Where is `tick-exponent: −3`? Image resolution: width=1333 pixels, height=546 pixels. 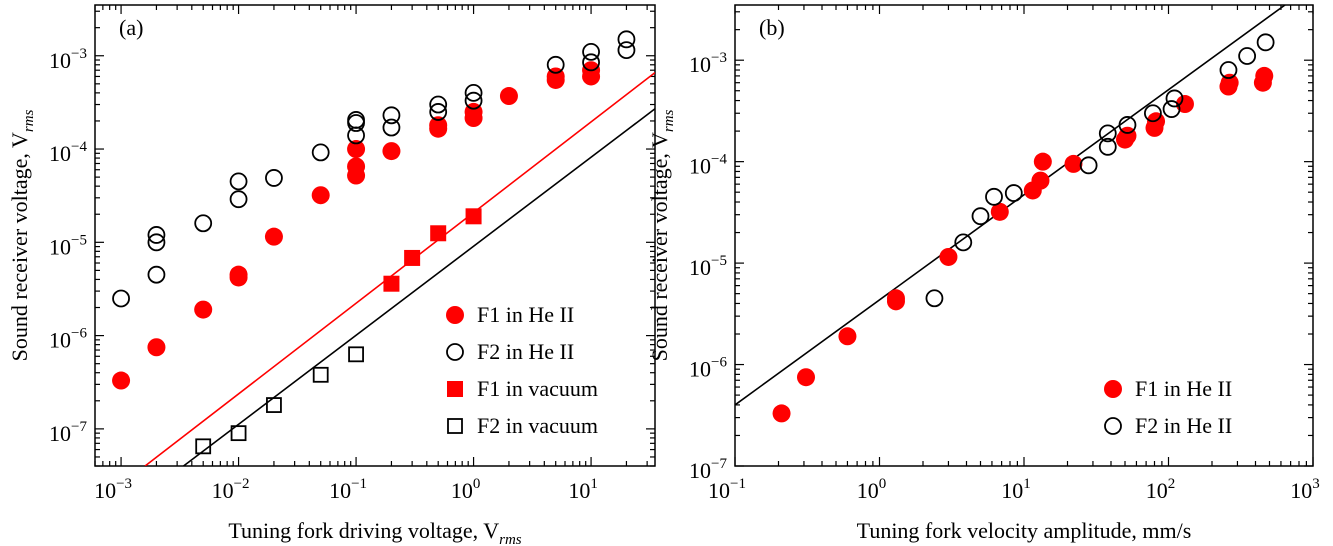 tick-exponent: −3 is located at coordinates (719, 58).